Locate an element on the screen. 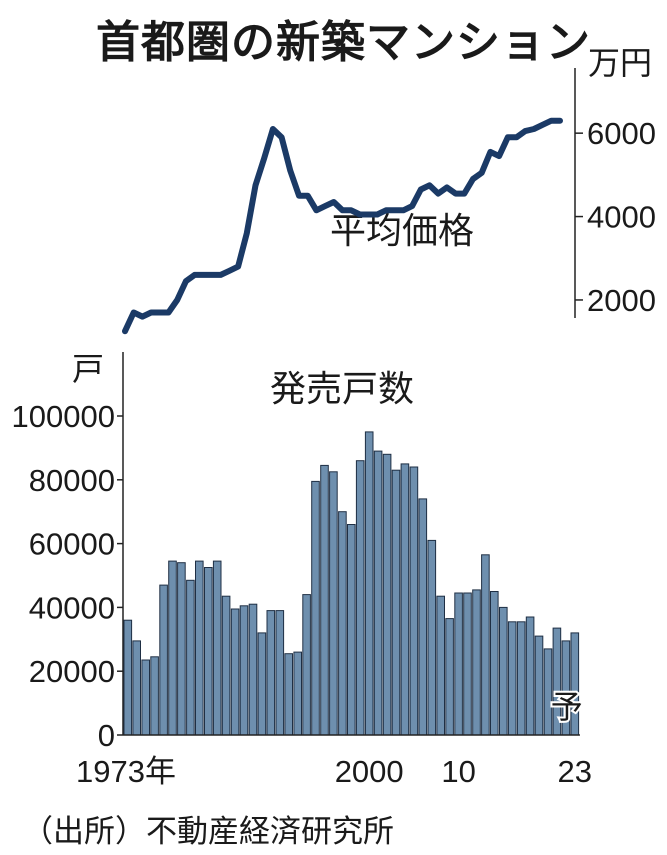 This screenshot has height=855, width=667. units-tick-label: 100000 is located at coordinates (63, 416).